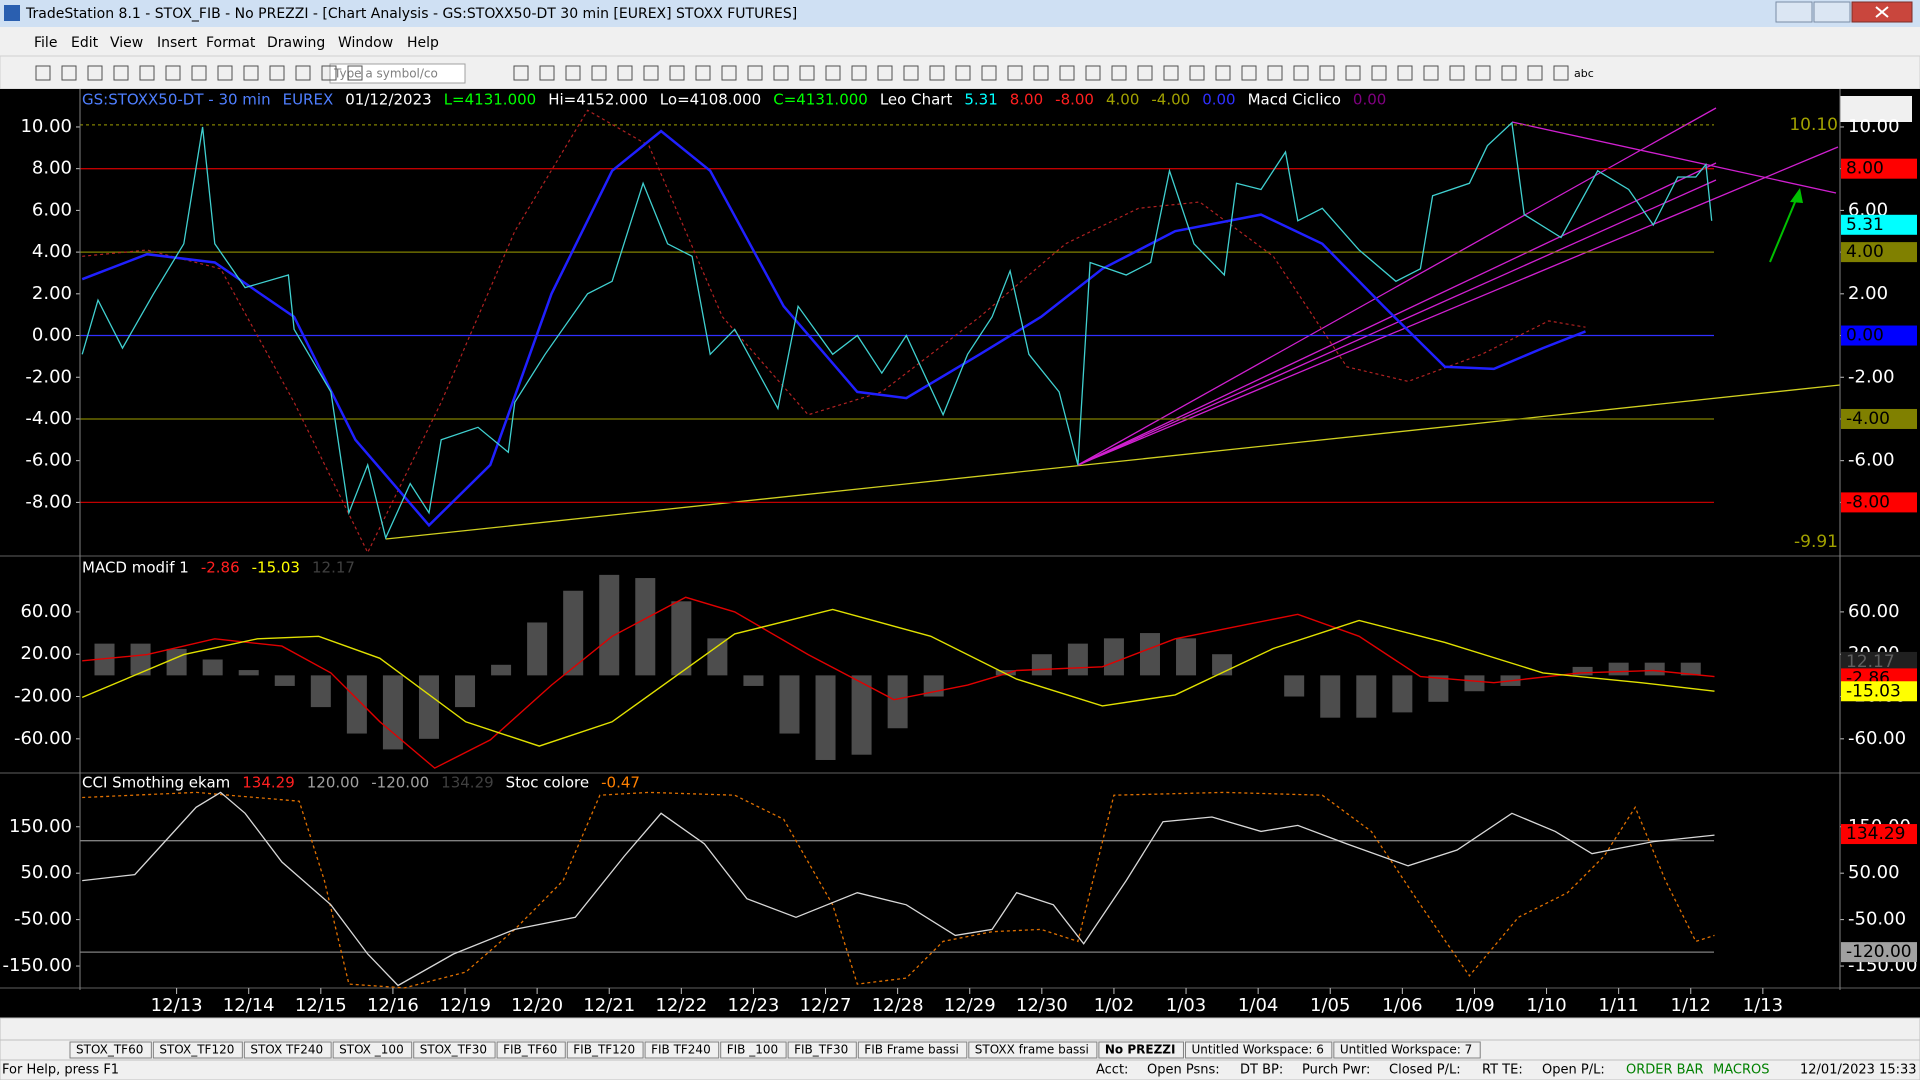  I want to click on panel-header-text: 0.00, so click(1369, 100).